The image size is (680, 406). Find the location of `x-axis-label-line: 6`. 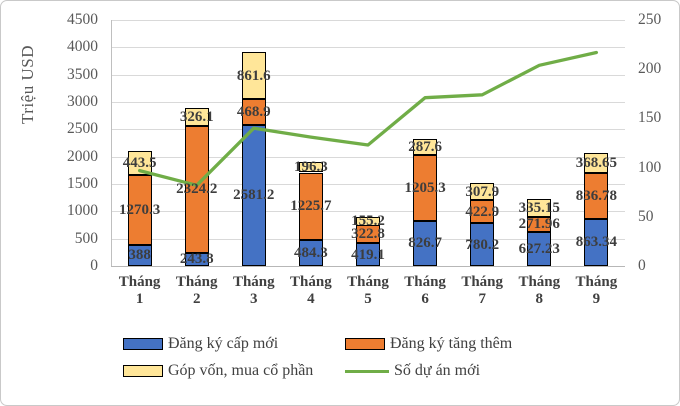

x-axis-label-line: 6 is located at coordinates (425, 299).